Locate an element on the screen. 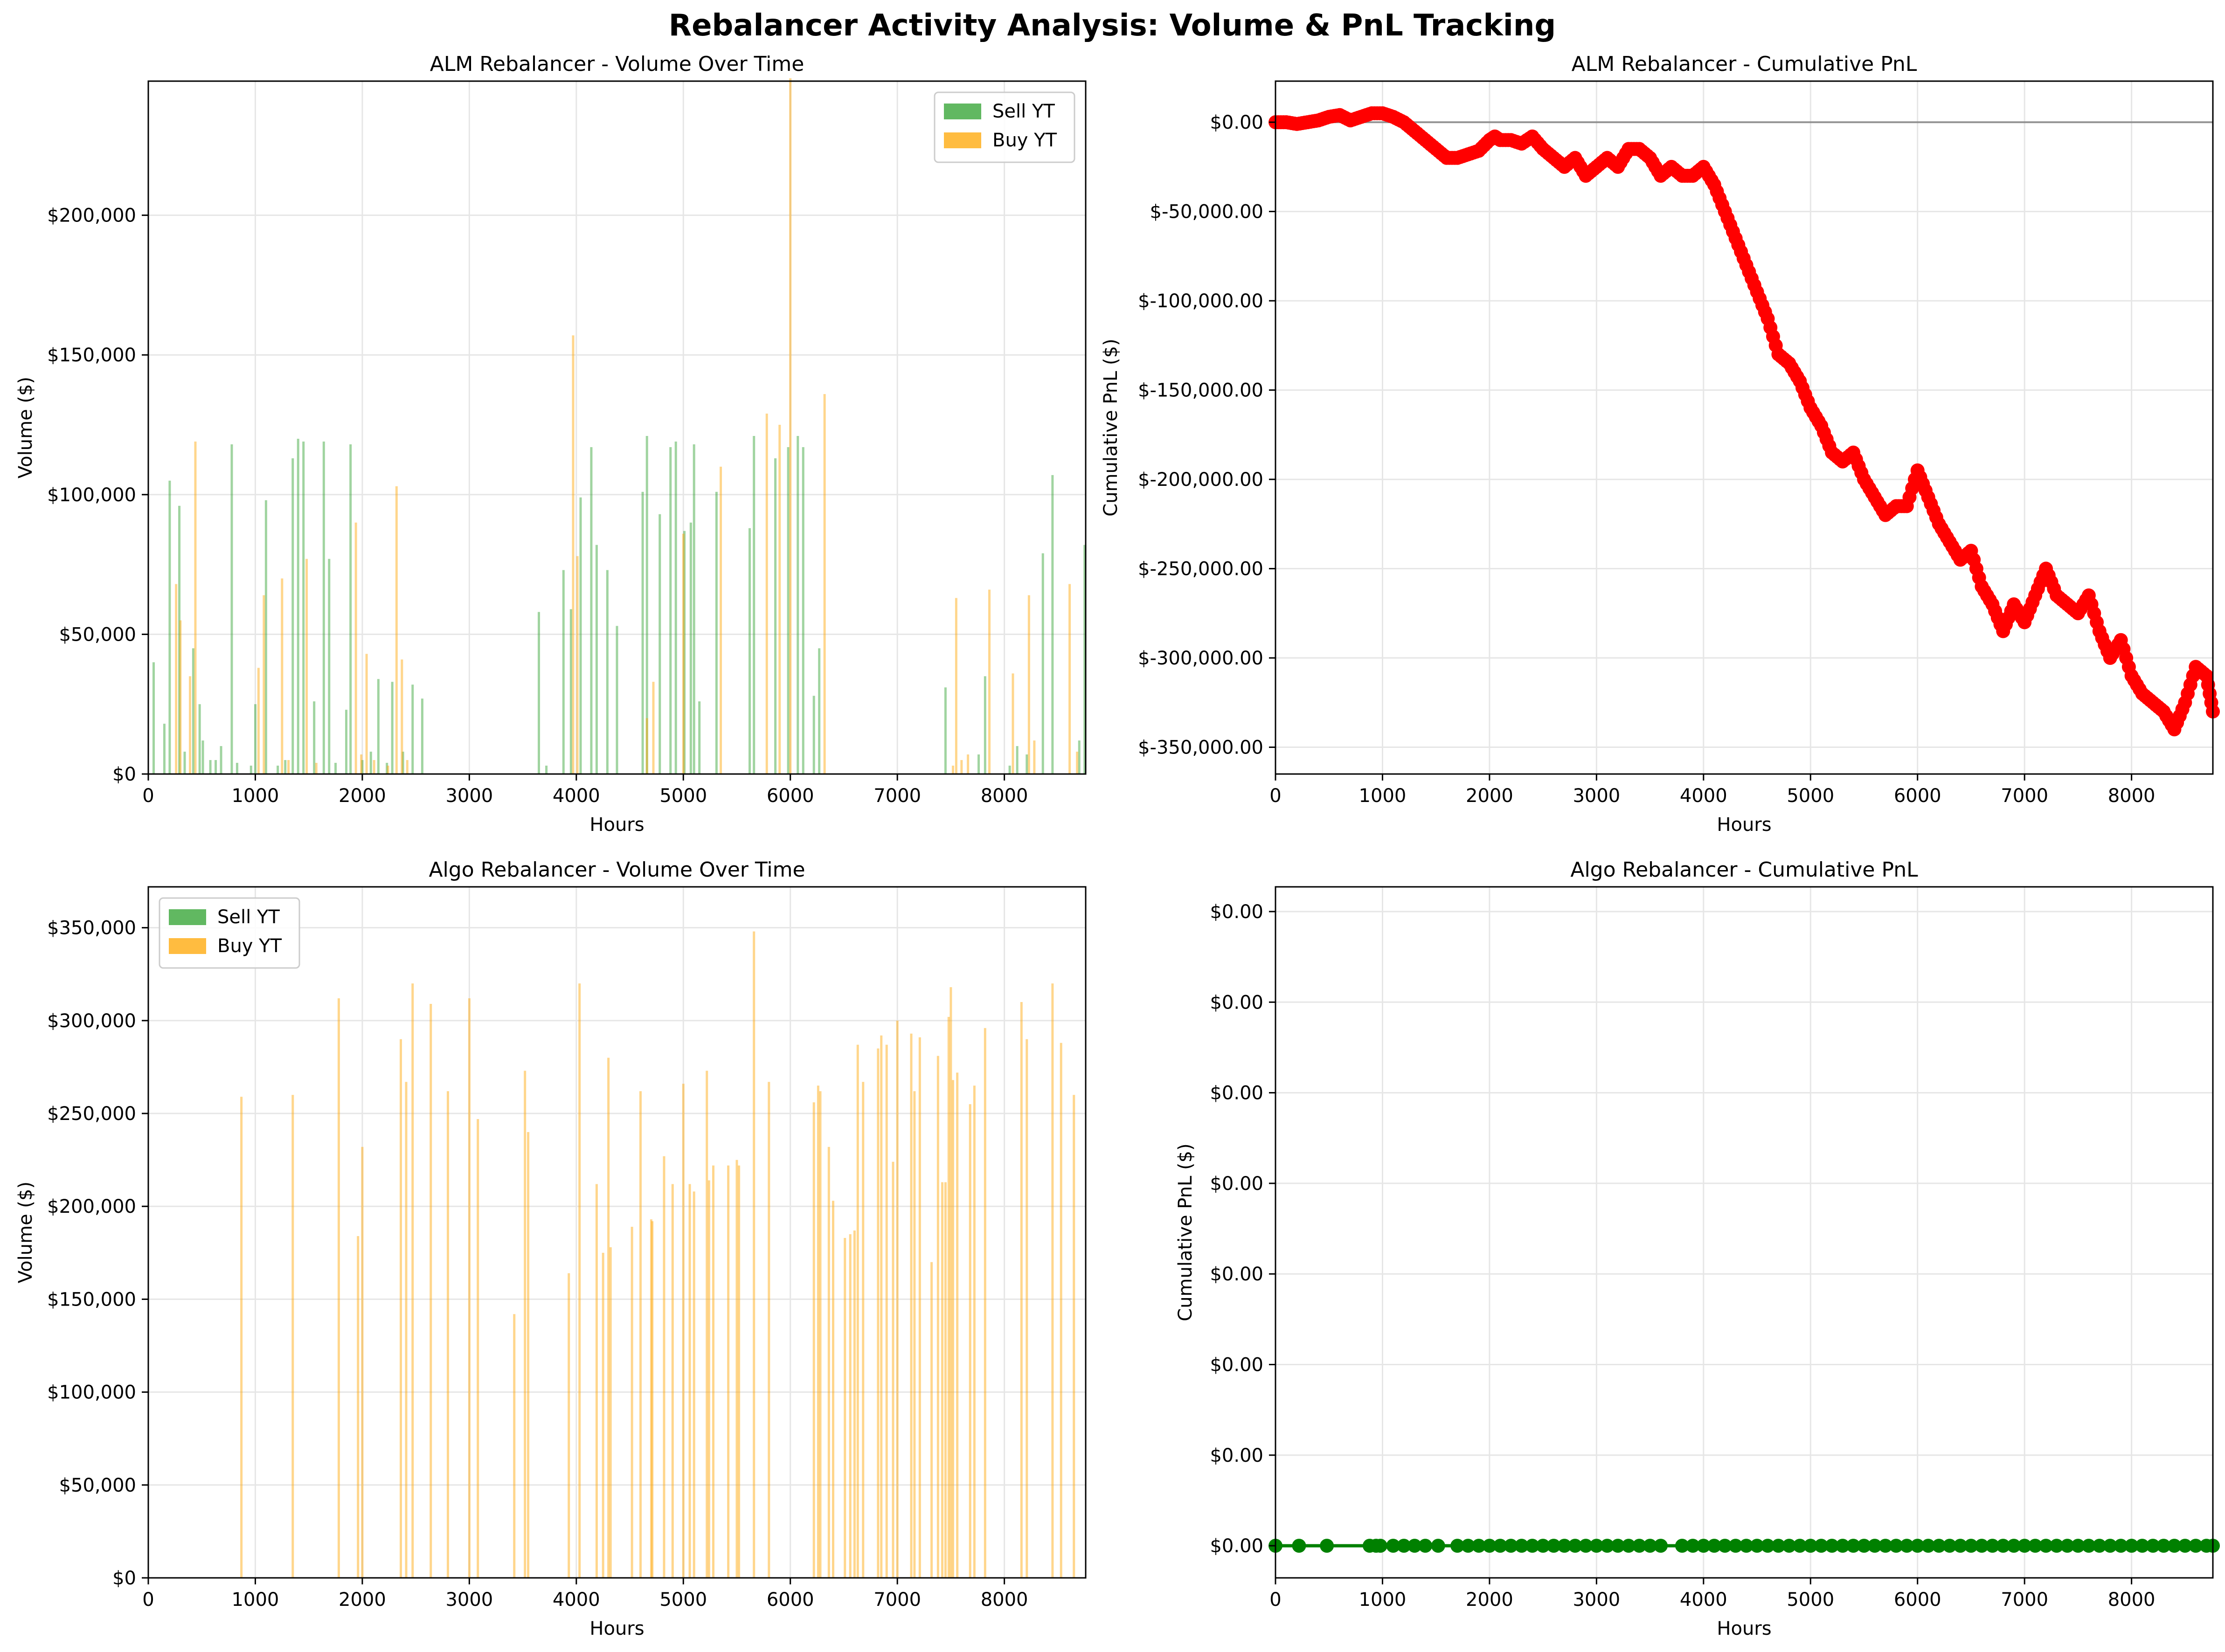  y-tick-label: $-250,000.00 is located at coordinates (1200, 569).